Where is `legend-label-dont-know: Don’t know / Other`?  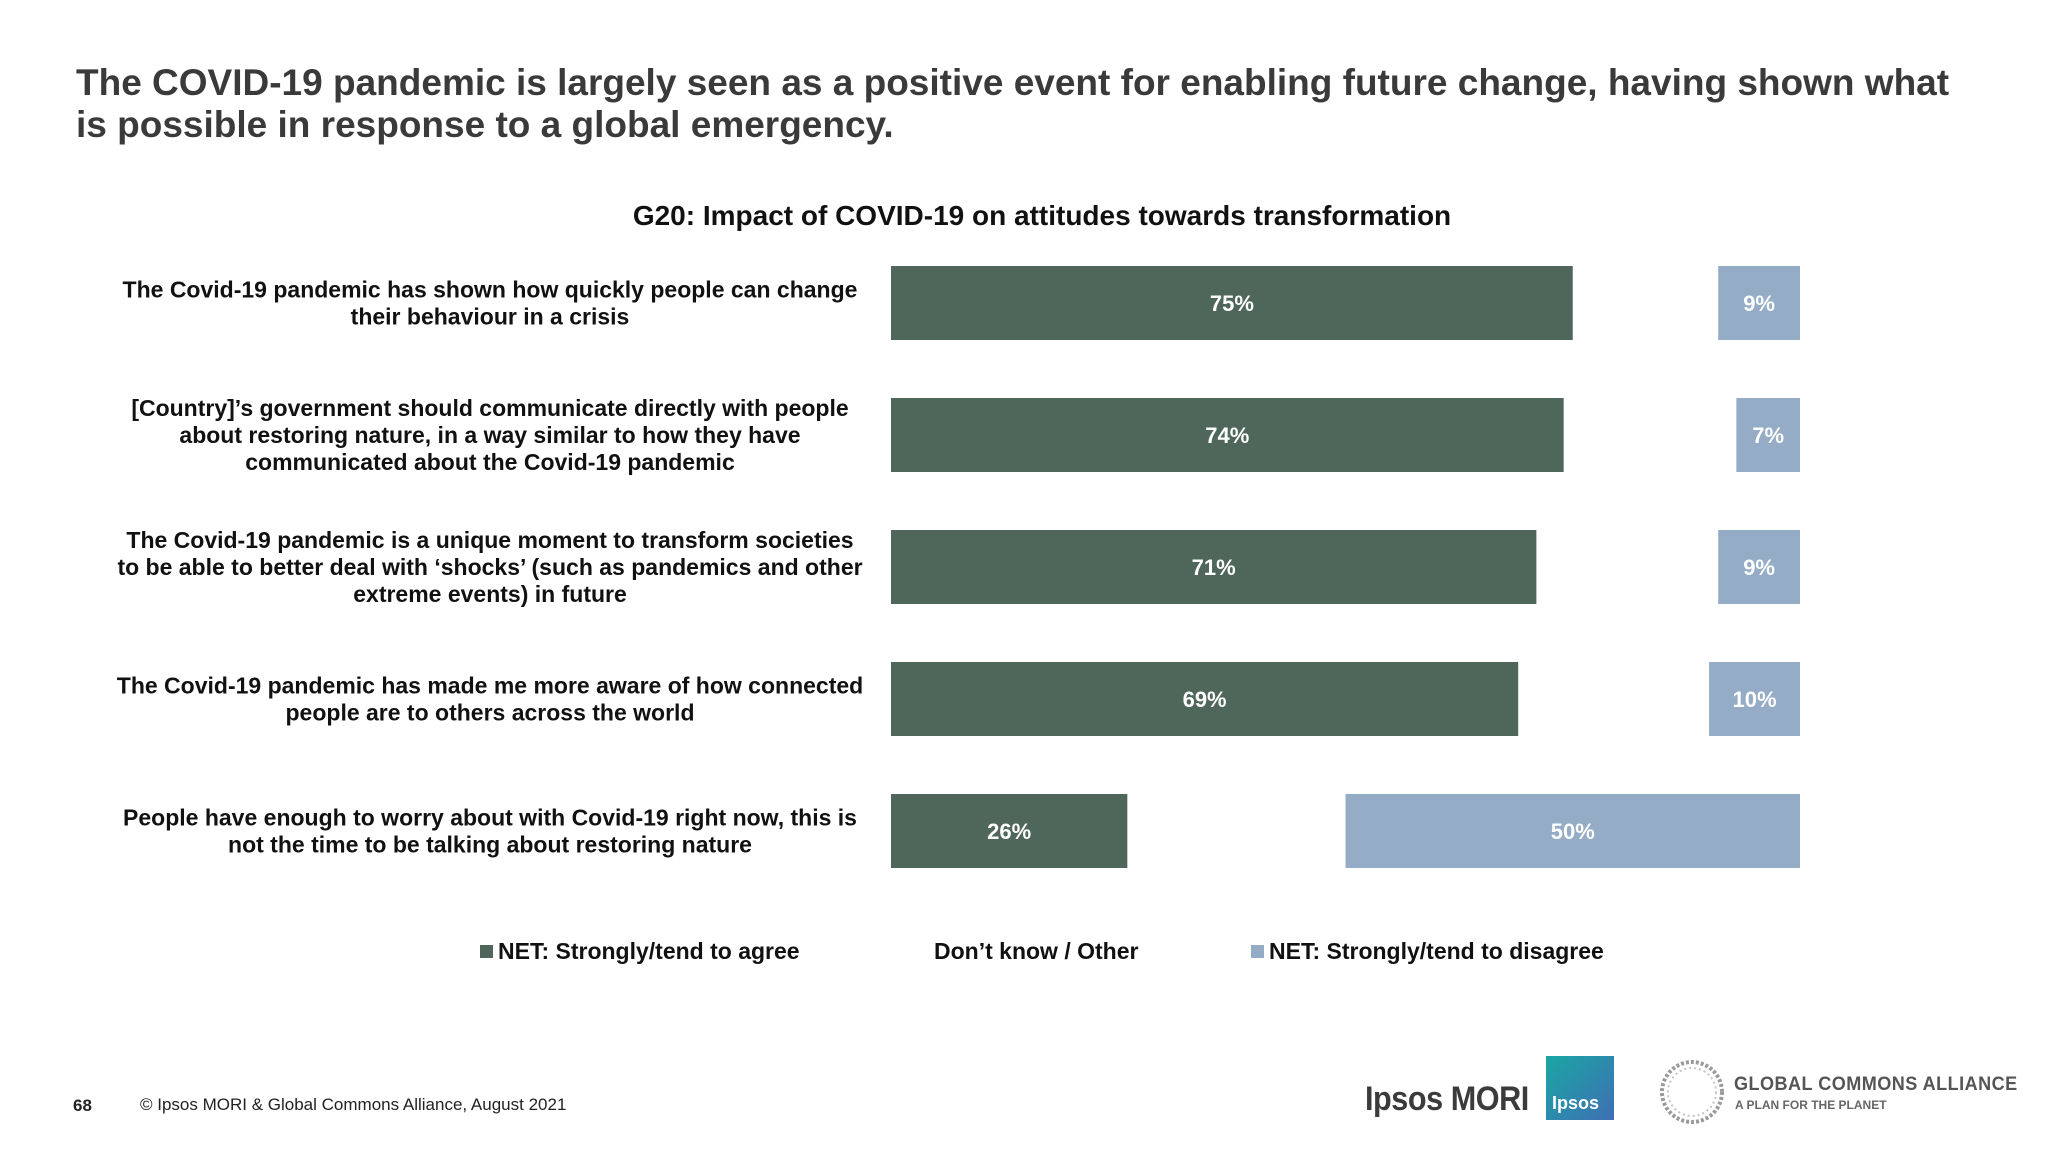 legend-label-dont-know: Don’t know / Other is located at coordinates (1036, 951).